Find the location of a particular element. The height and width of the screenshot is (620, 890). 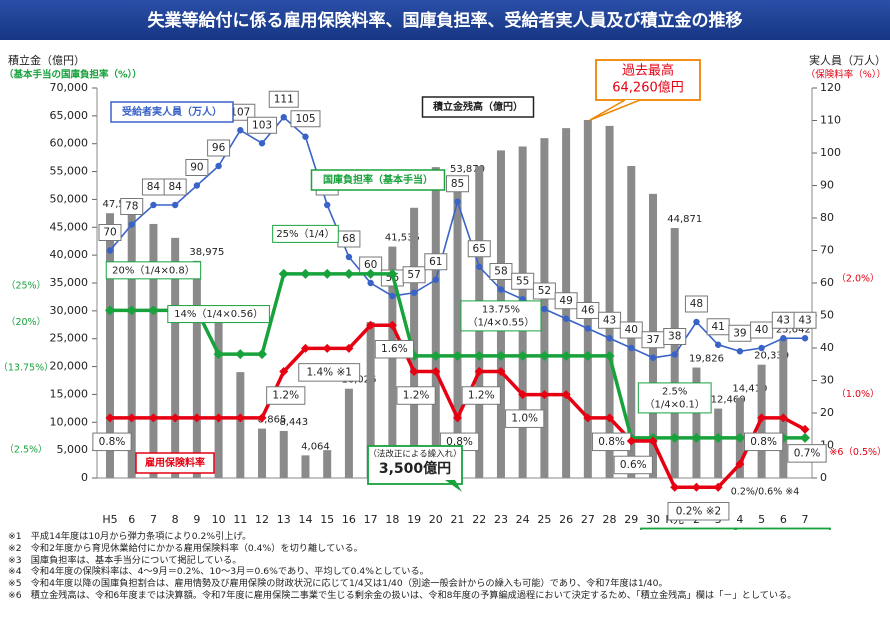

x-tick-label: 23 is located at coordinates (501, 519).